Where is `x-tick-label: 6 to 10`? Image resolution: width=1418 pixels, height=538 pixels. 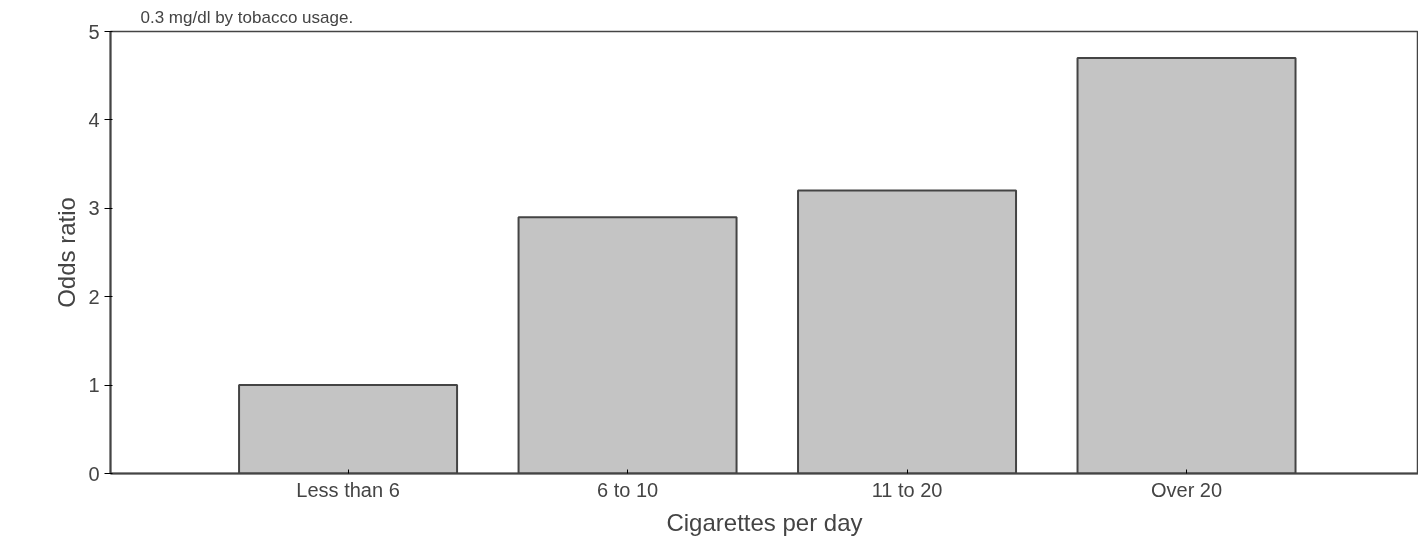 x-tick-label: 6 to 10 is located at coordinates (627, 489).